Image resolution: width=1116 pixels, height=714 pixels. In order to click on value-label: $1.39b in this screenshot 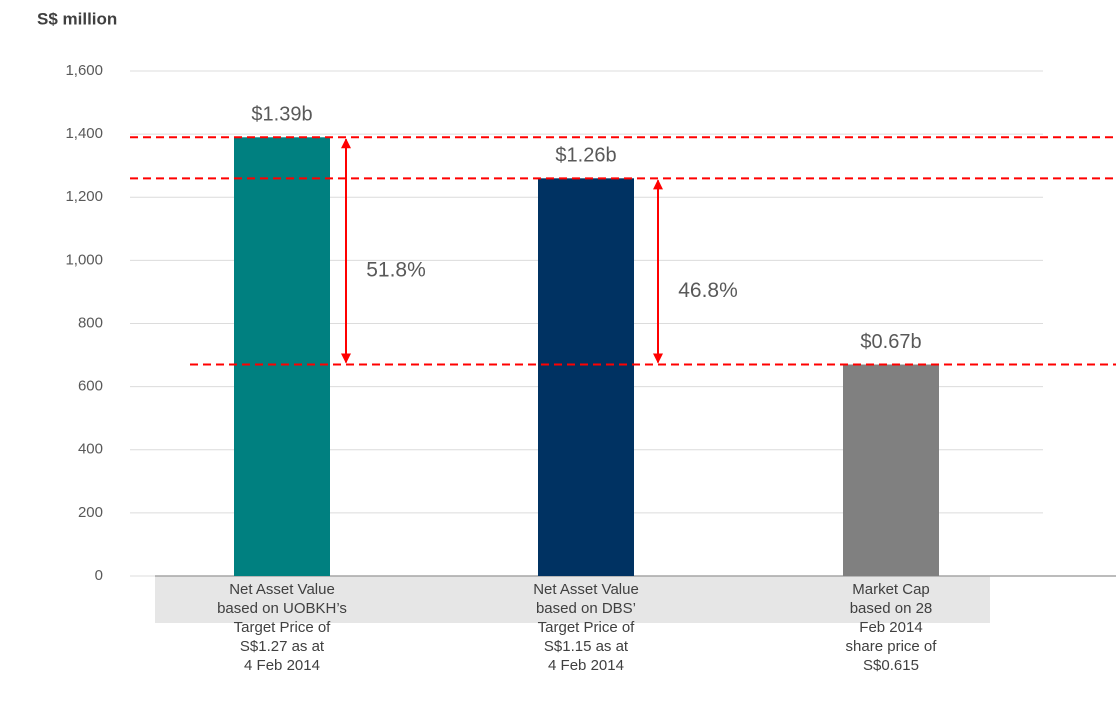, I will do `click(281, 115)`.